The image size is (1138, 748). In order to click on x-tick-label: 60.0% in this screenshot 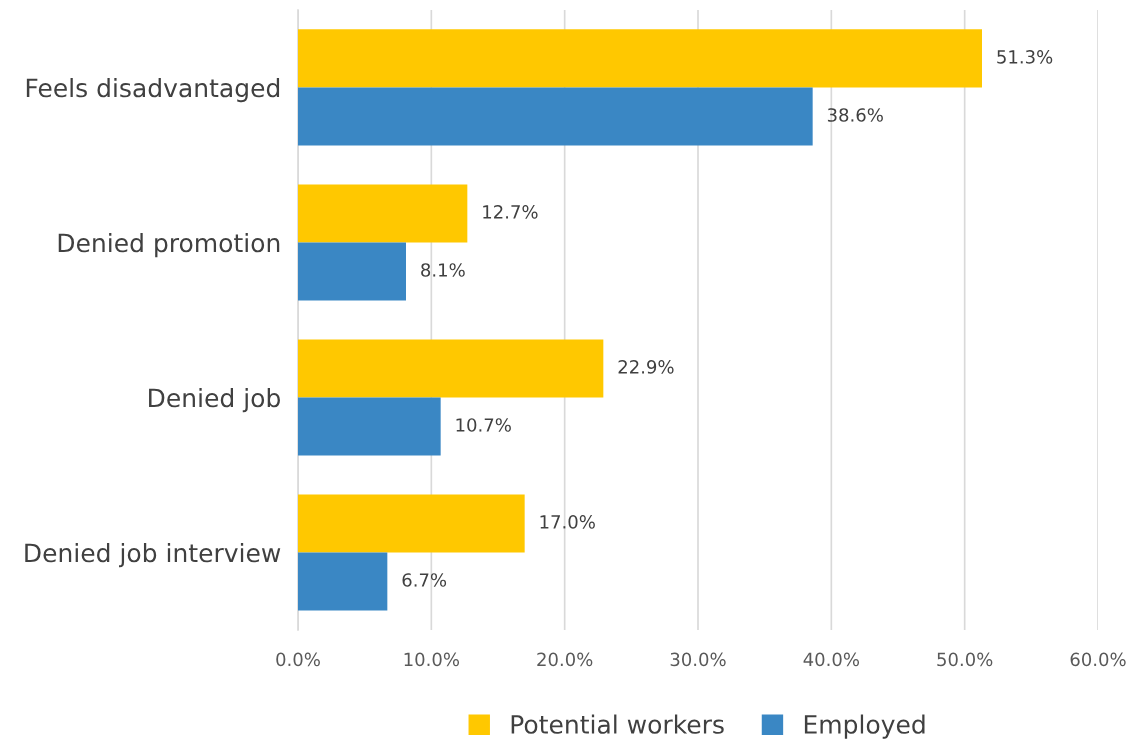, I will do `click(1098, 659)`.